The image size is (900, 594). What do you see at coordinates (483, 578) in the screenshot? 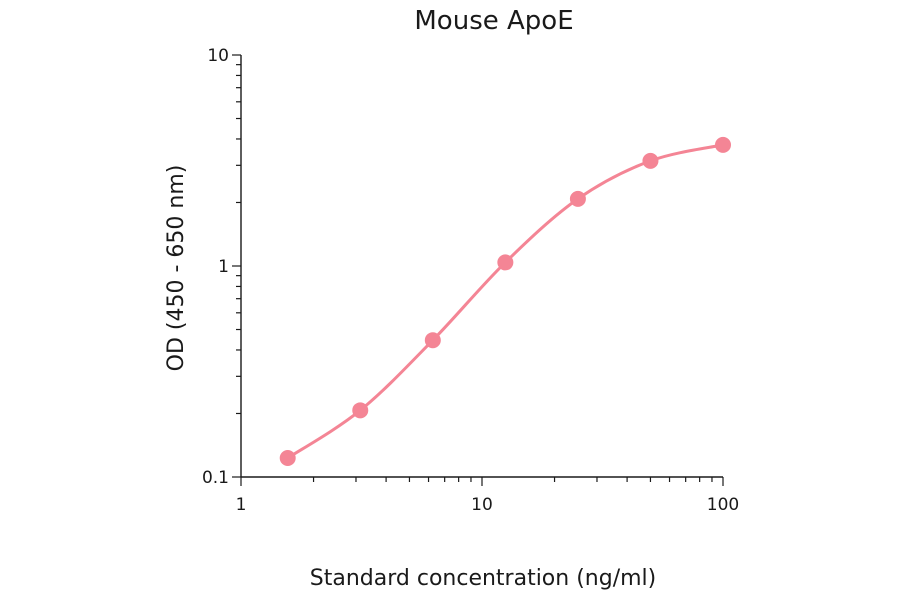
I see `x-axis-label: Standard concentration (ng/ml)` at bounding box center [483, 578].